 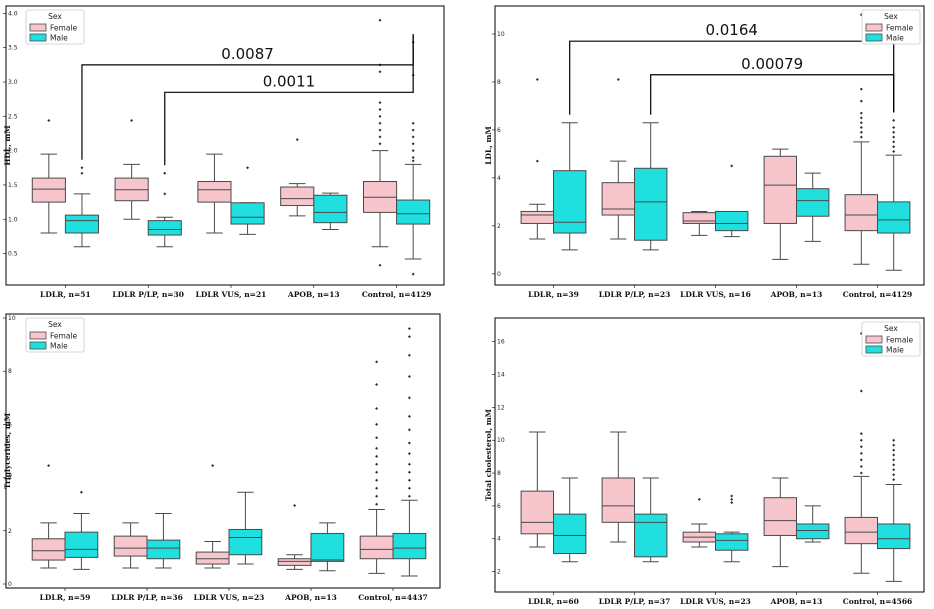 What do you see at coordinates (874, 349) in the screenshot?
I see `legend-swatch-male` at bounding box center [874, 349].